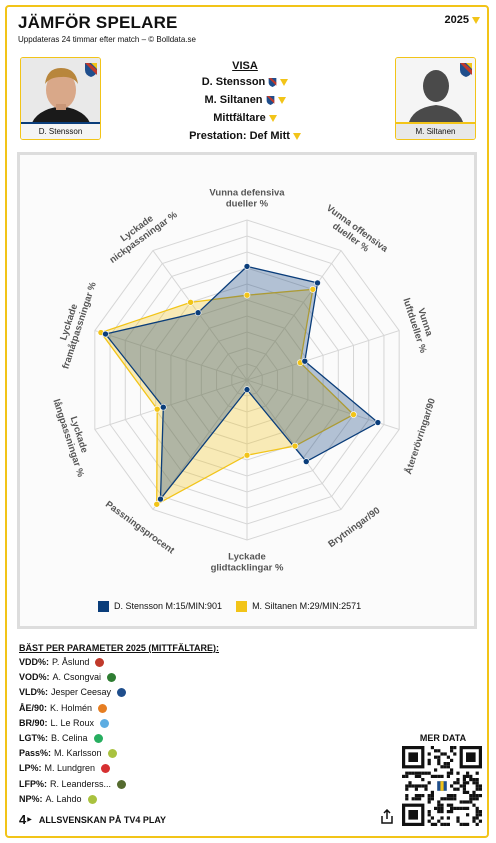  What do you see at coordinates (140, 528) in the screenshot?
I see `axis-label: Passningsprocent` at bounding box center [140, 528].